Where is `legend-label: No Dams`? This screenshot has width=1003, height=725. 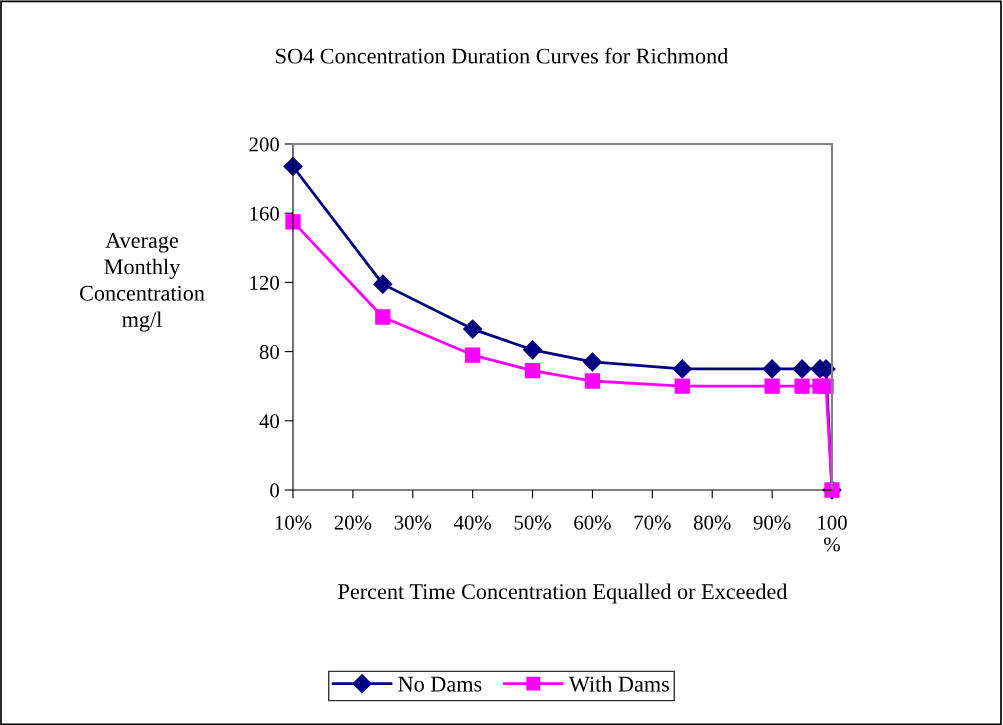 legend-label: No Dams is located at coordinates (440, 684).